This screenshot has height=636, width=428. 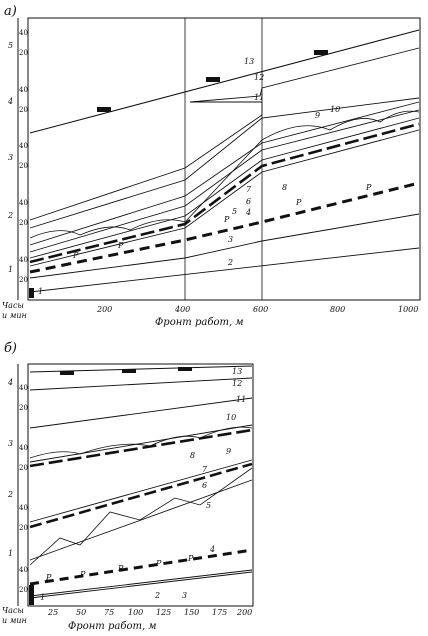 What do you see at coordinates (259, 97) in the screenshot?
I see `panel-a-curve-label-11: 11` at bounding box center [259, 97].